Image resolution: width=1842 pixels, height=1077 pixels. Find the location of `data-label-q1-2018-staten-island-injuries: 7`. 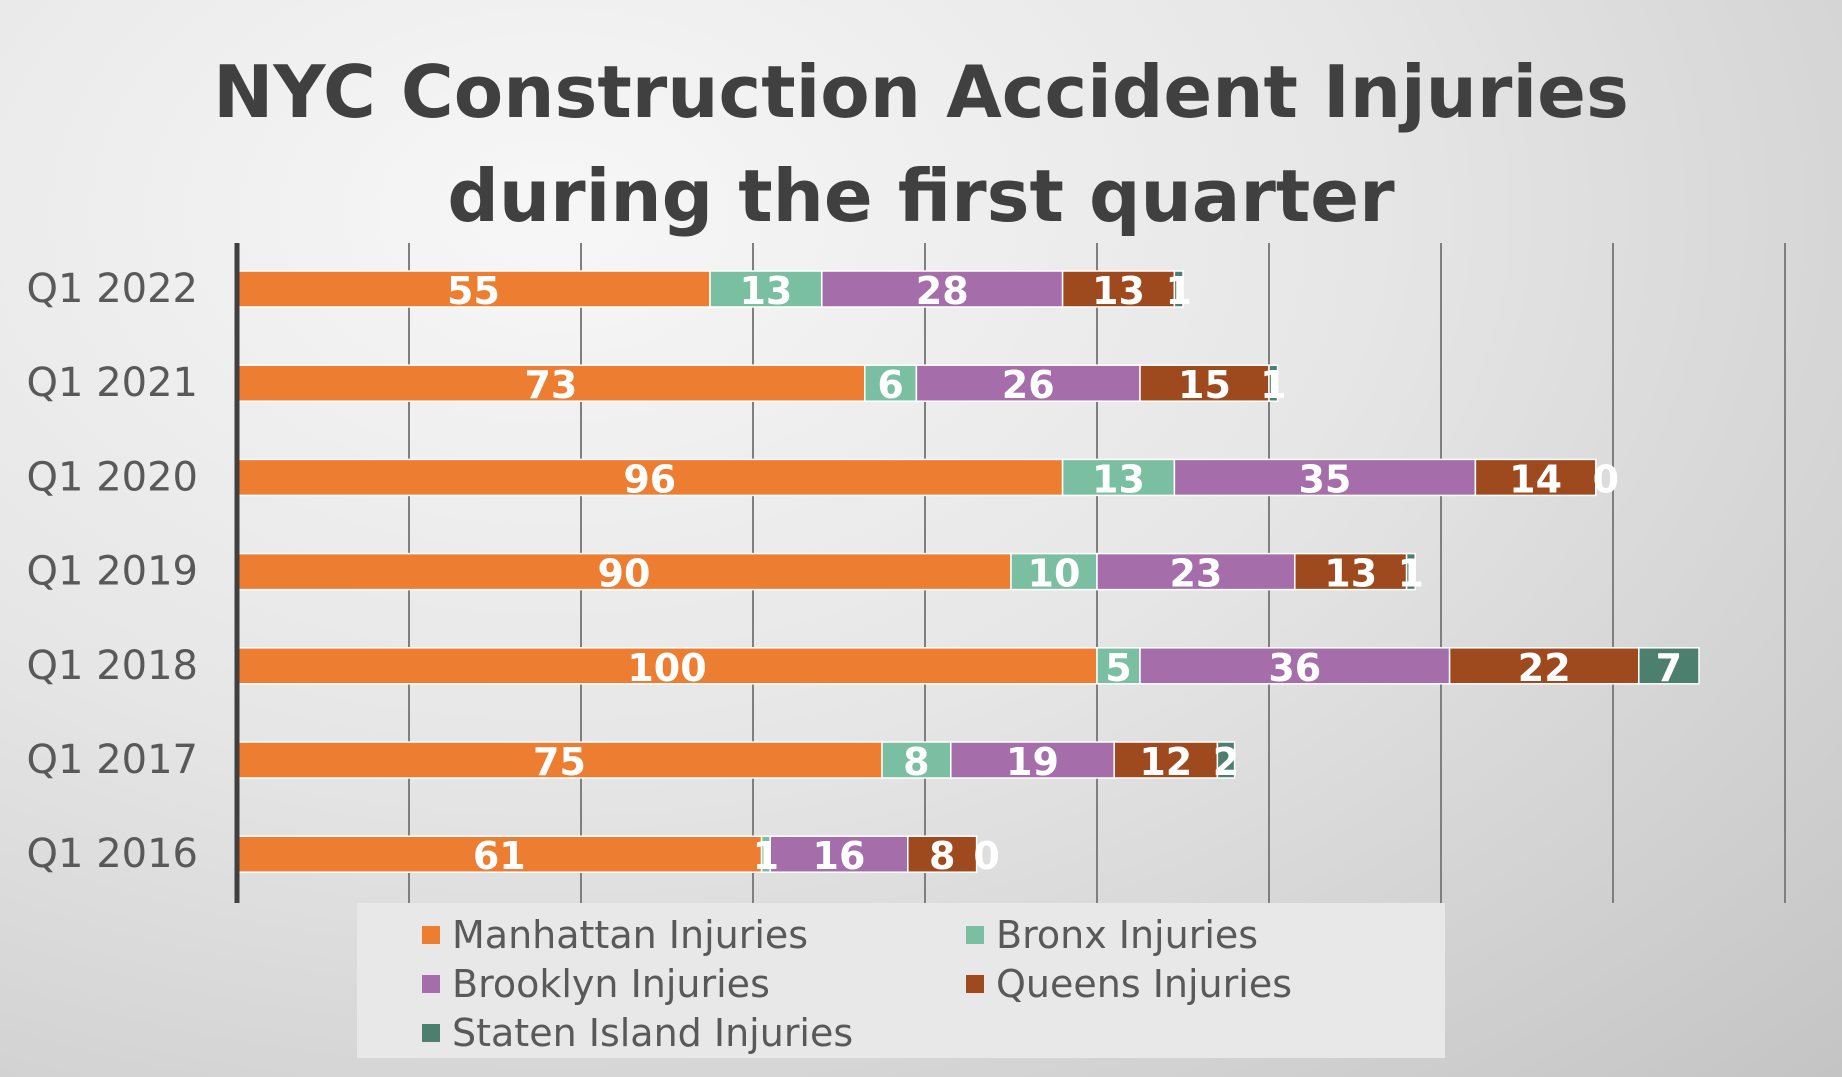

data-label-q1-2018-staten-island-injuries: 7 is located at coordinates (1669, 668).